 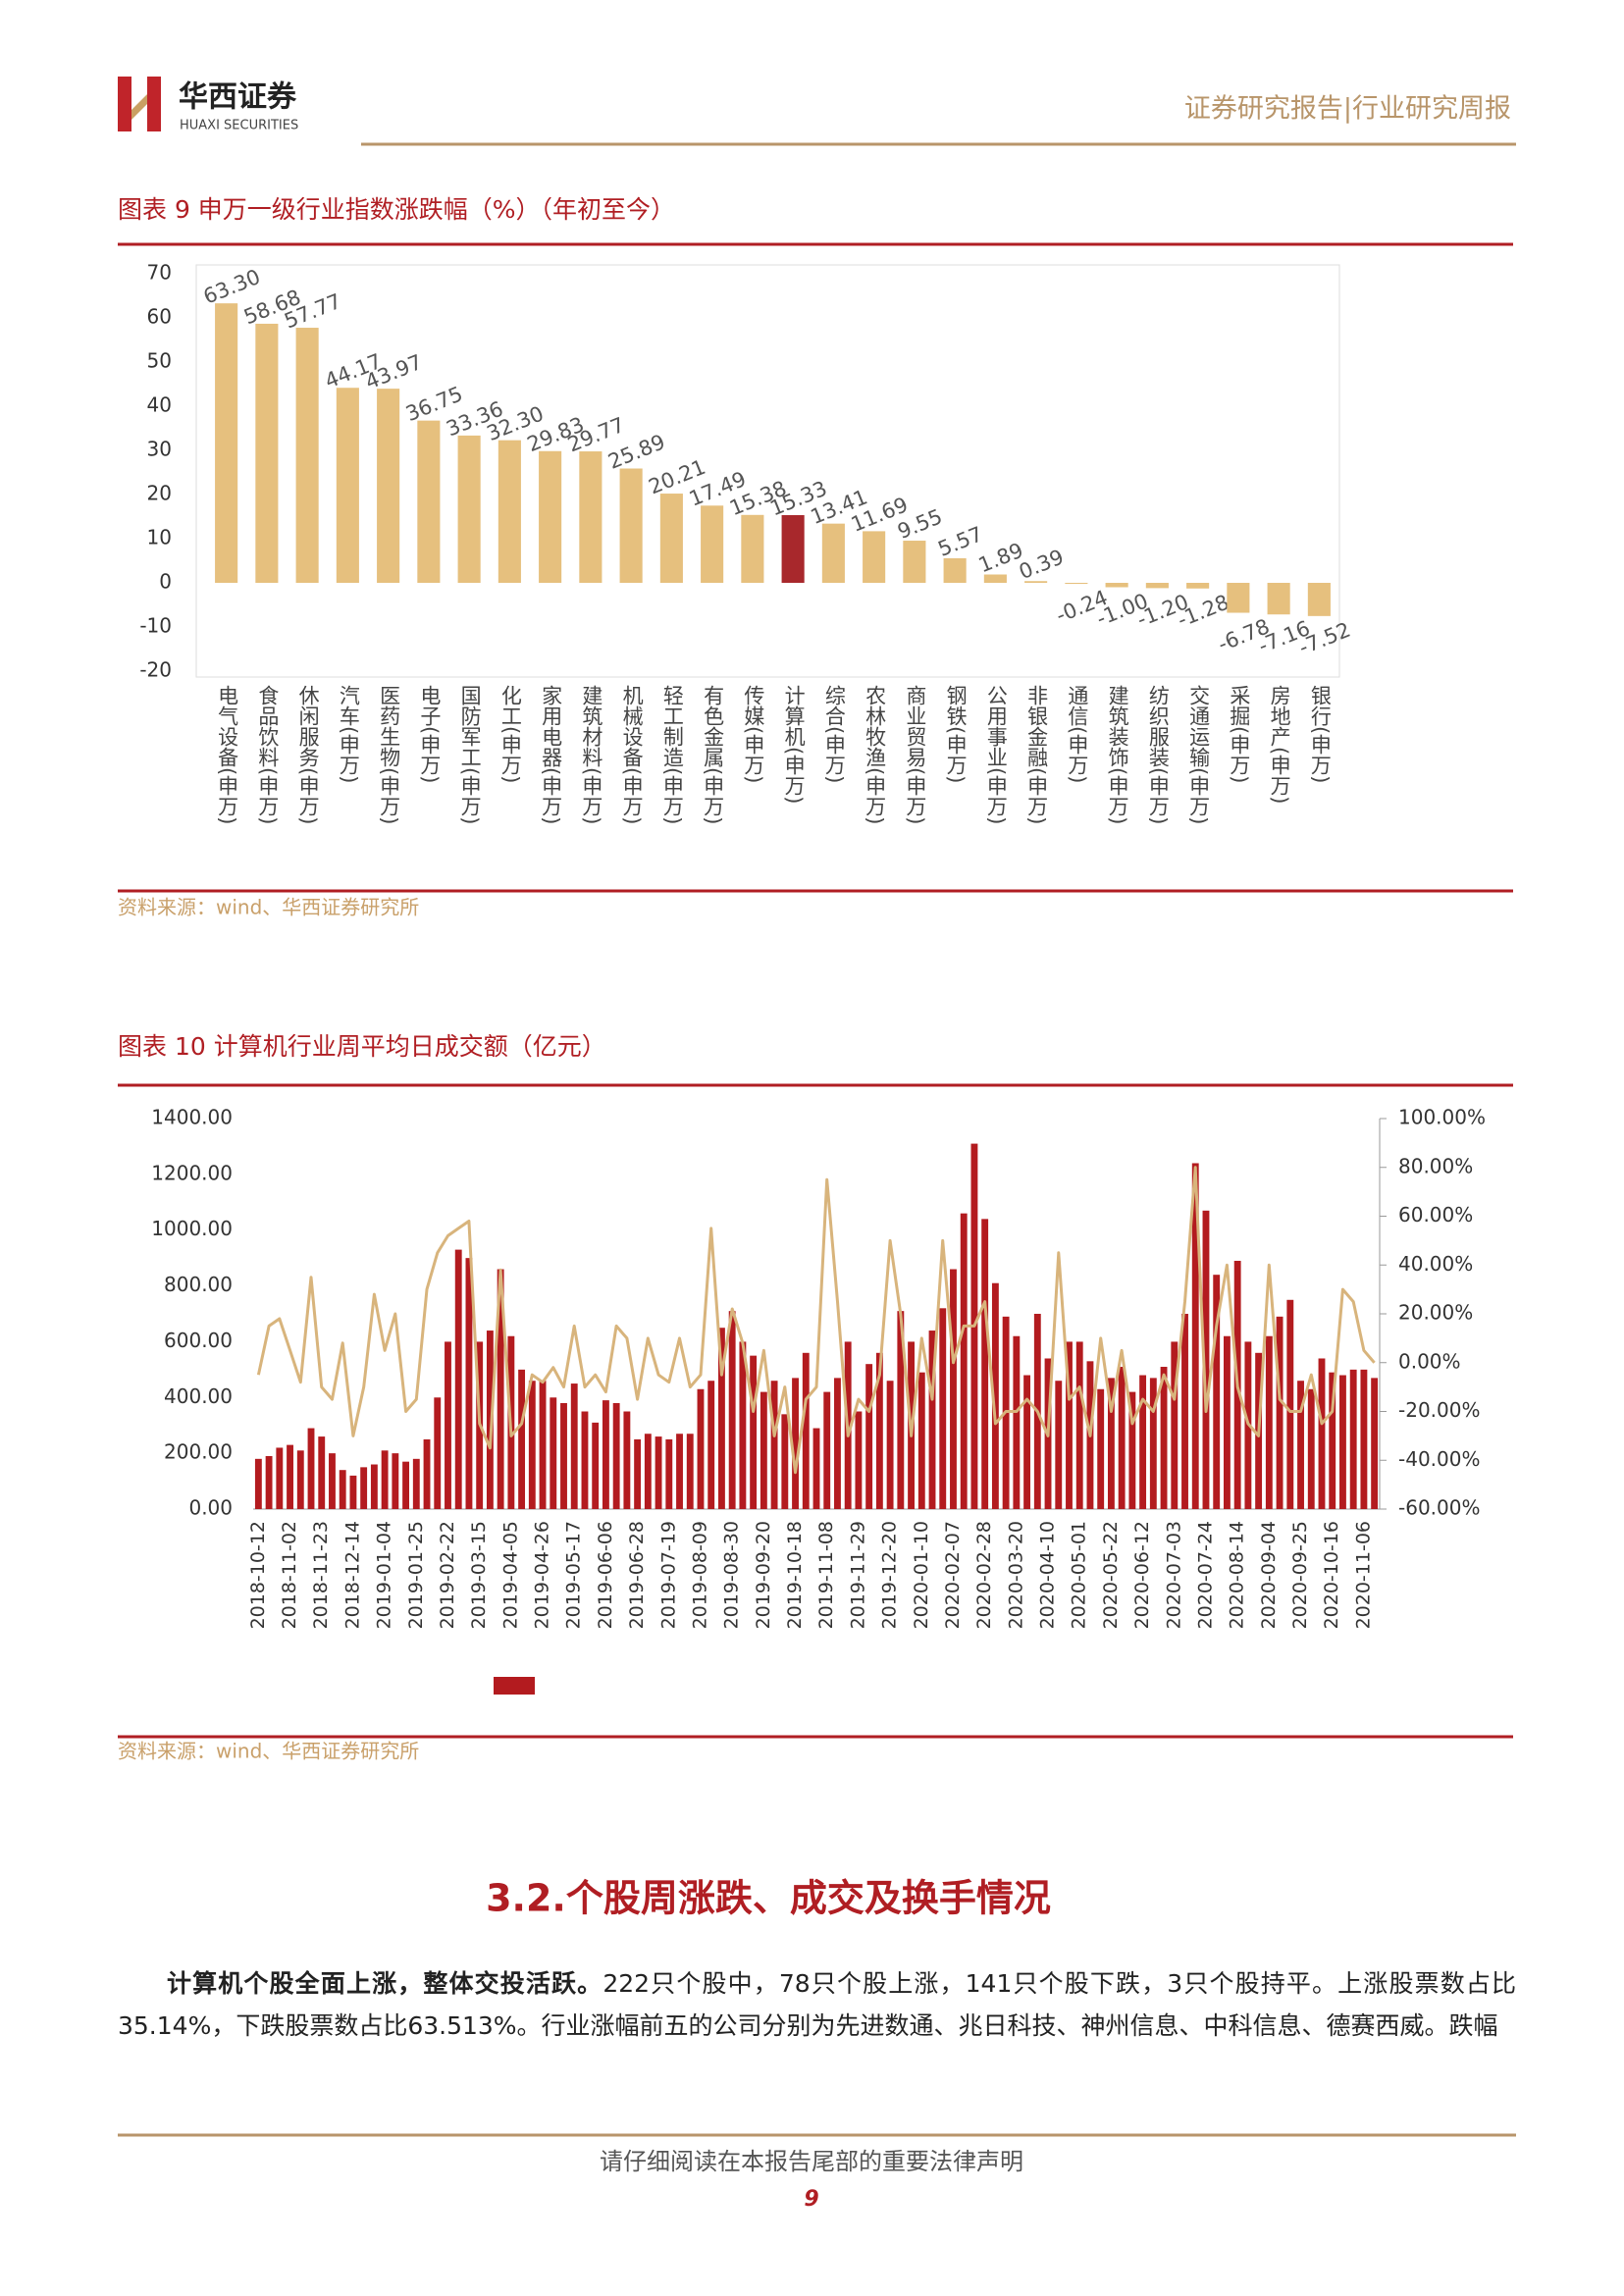 I want to click on x-tick-label: 2019-07-19, so click(x=668, y=1575).